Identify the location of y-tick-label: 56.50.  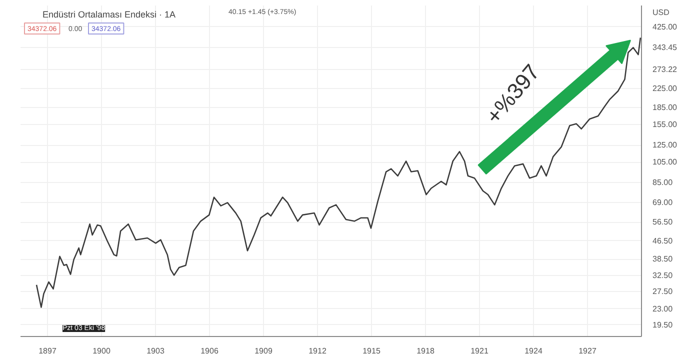
(663, 222).